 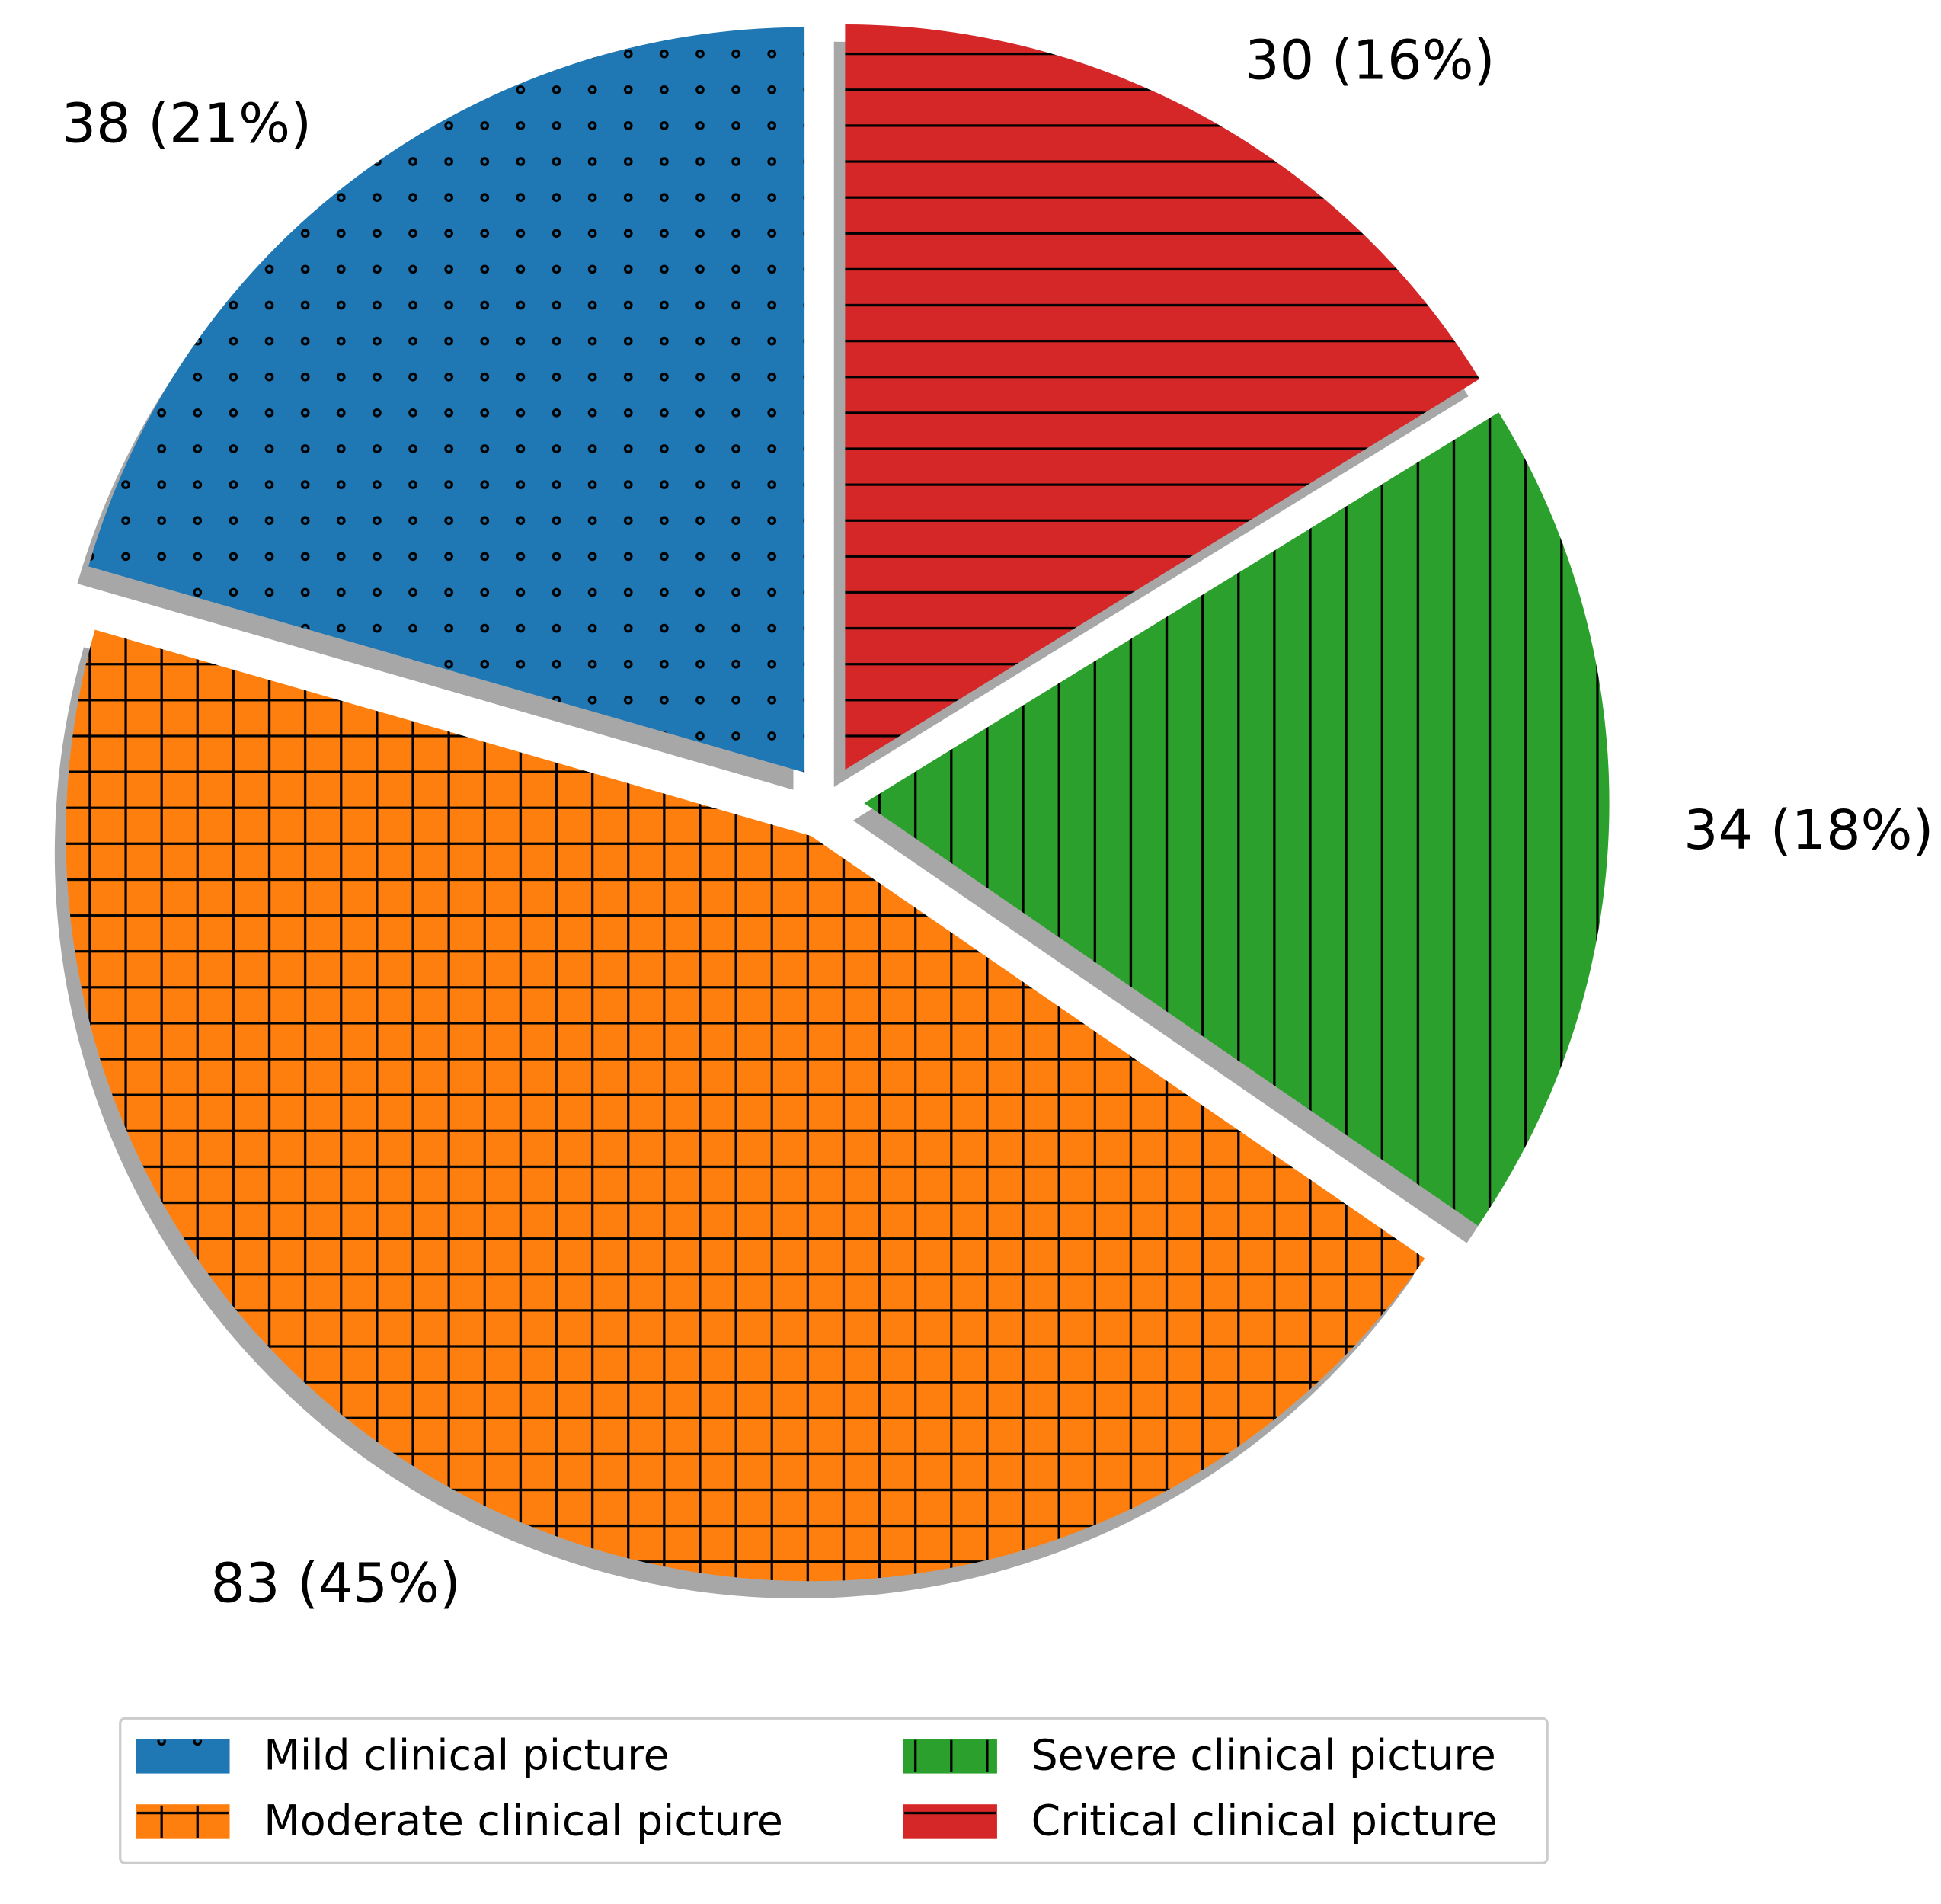 What do you see at coordinates (187, 123) in the screenshot?
I see `value-label: 38 (21%)` at bounding box center [187, 123].